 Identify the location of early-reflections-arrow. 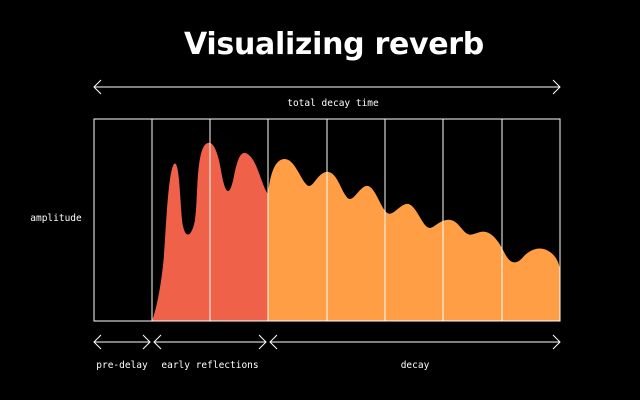
(210, 342).